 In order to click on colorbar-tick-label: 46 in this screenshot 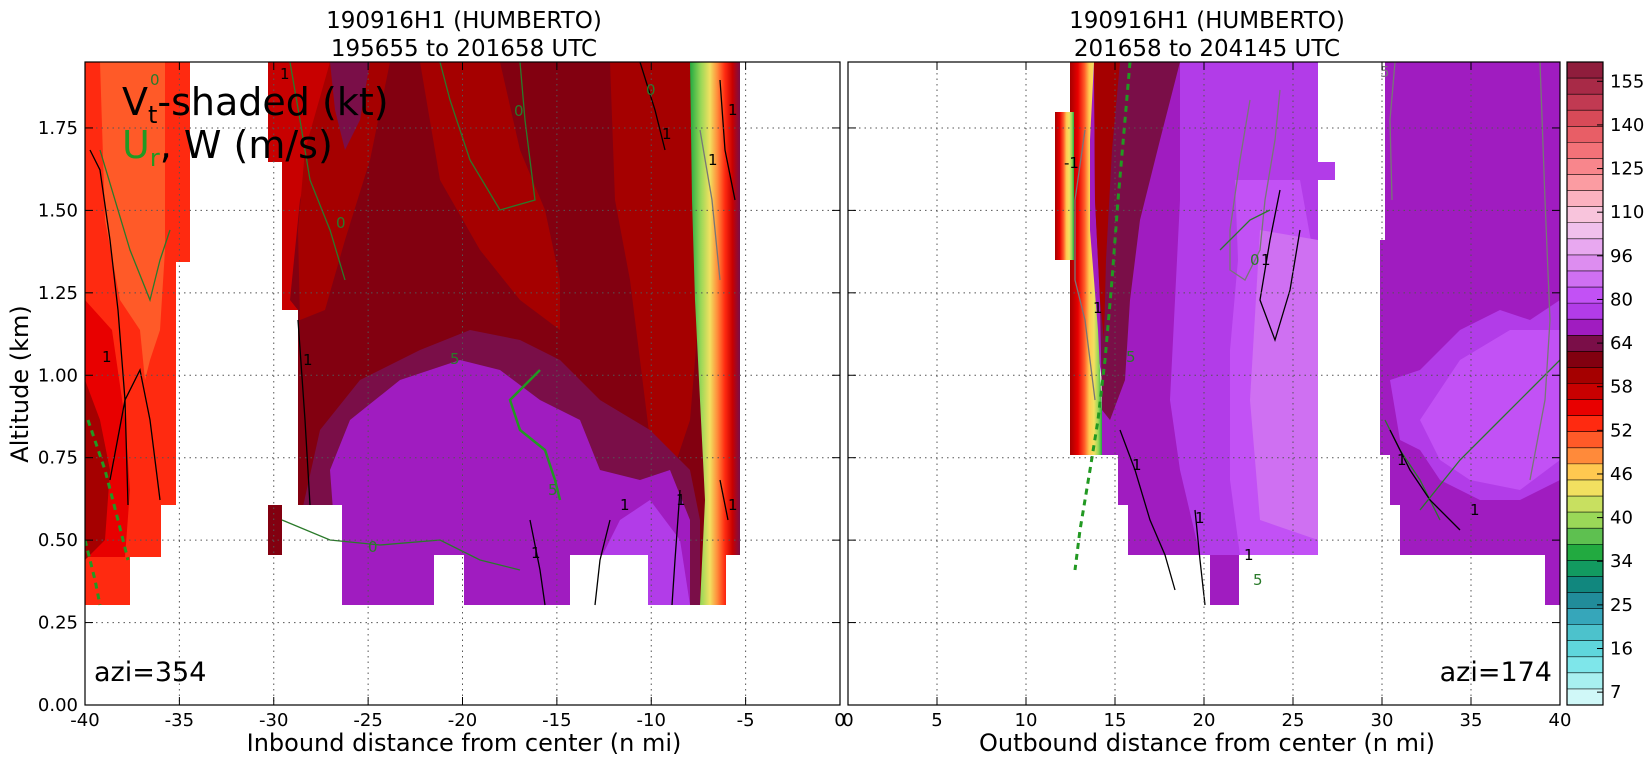, I will do `click(1621, 474)`.